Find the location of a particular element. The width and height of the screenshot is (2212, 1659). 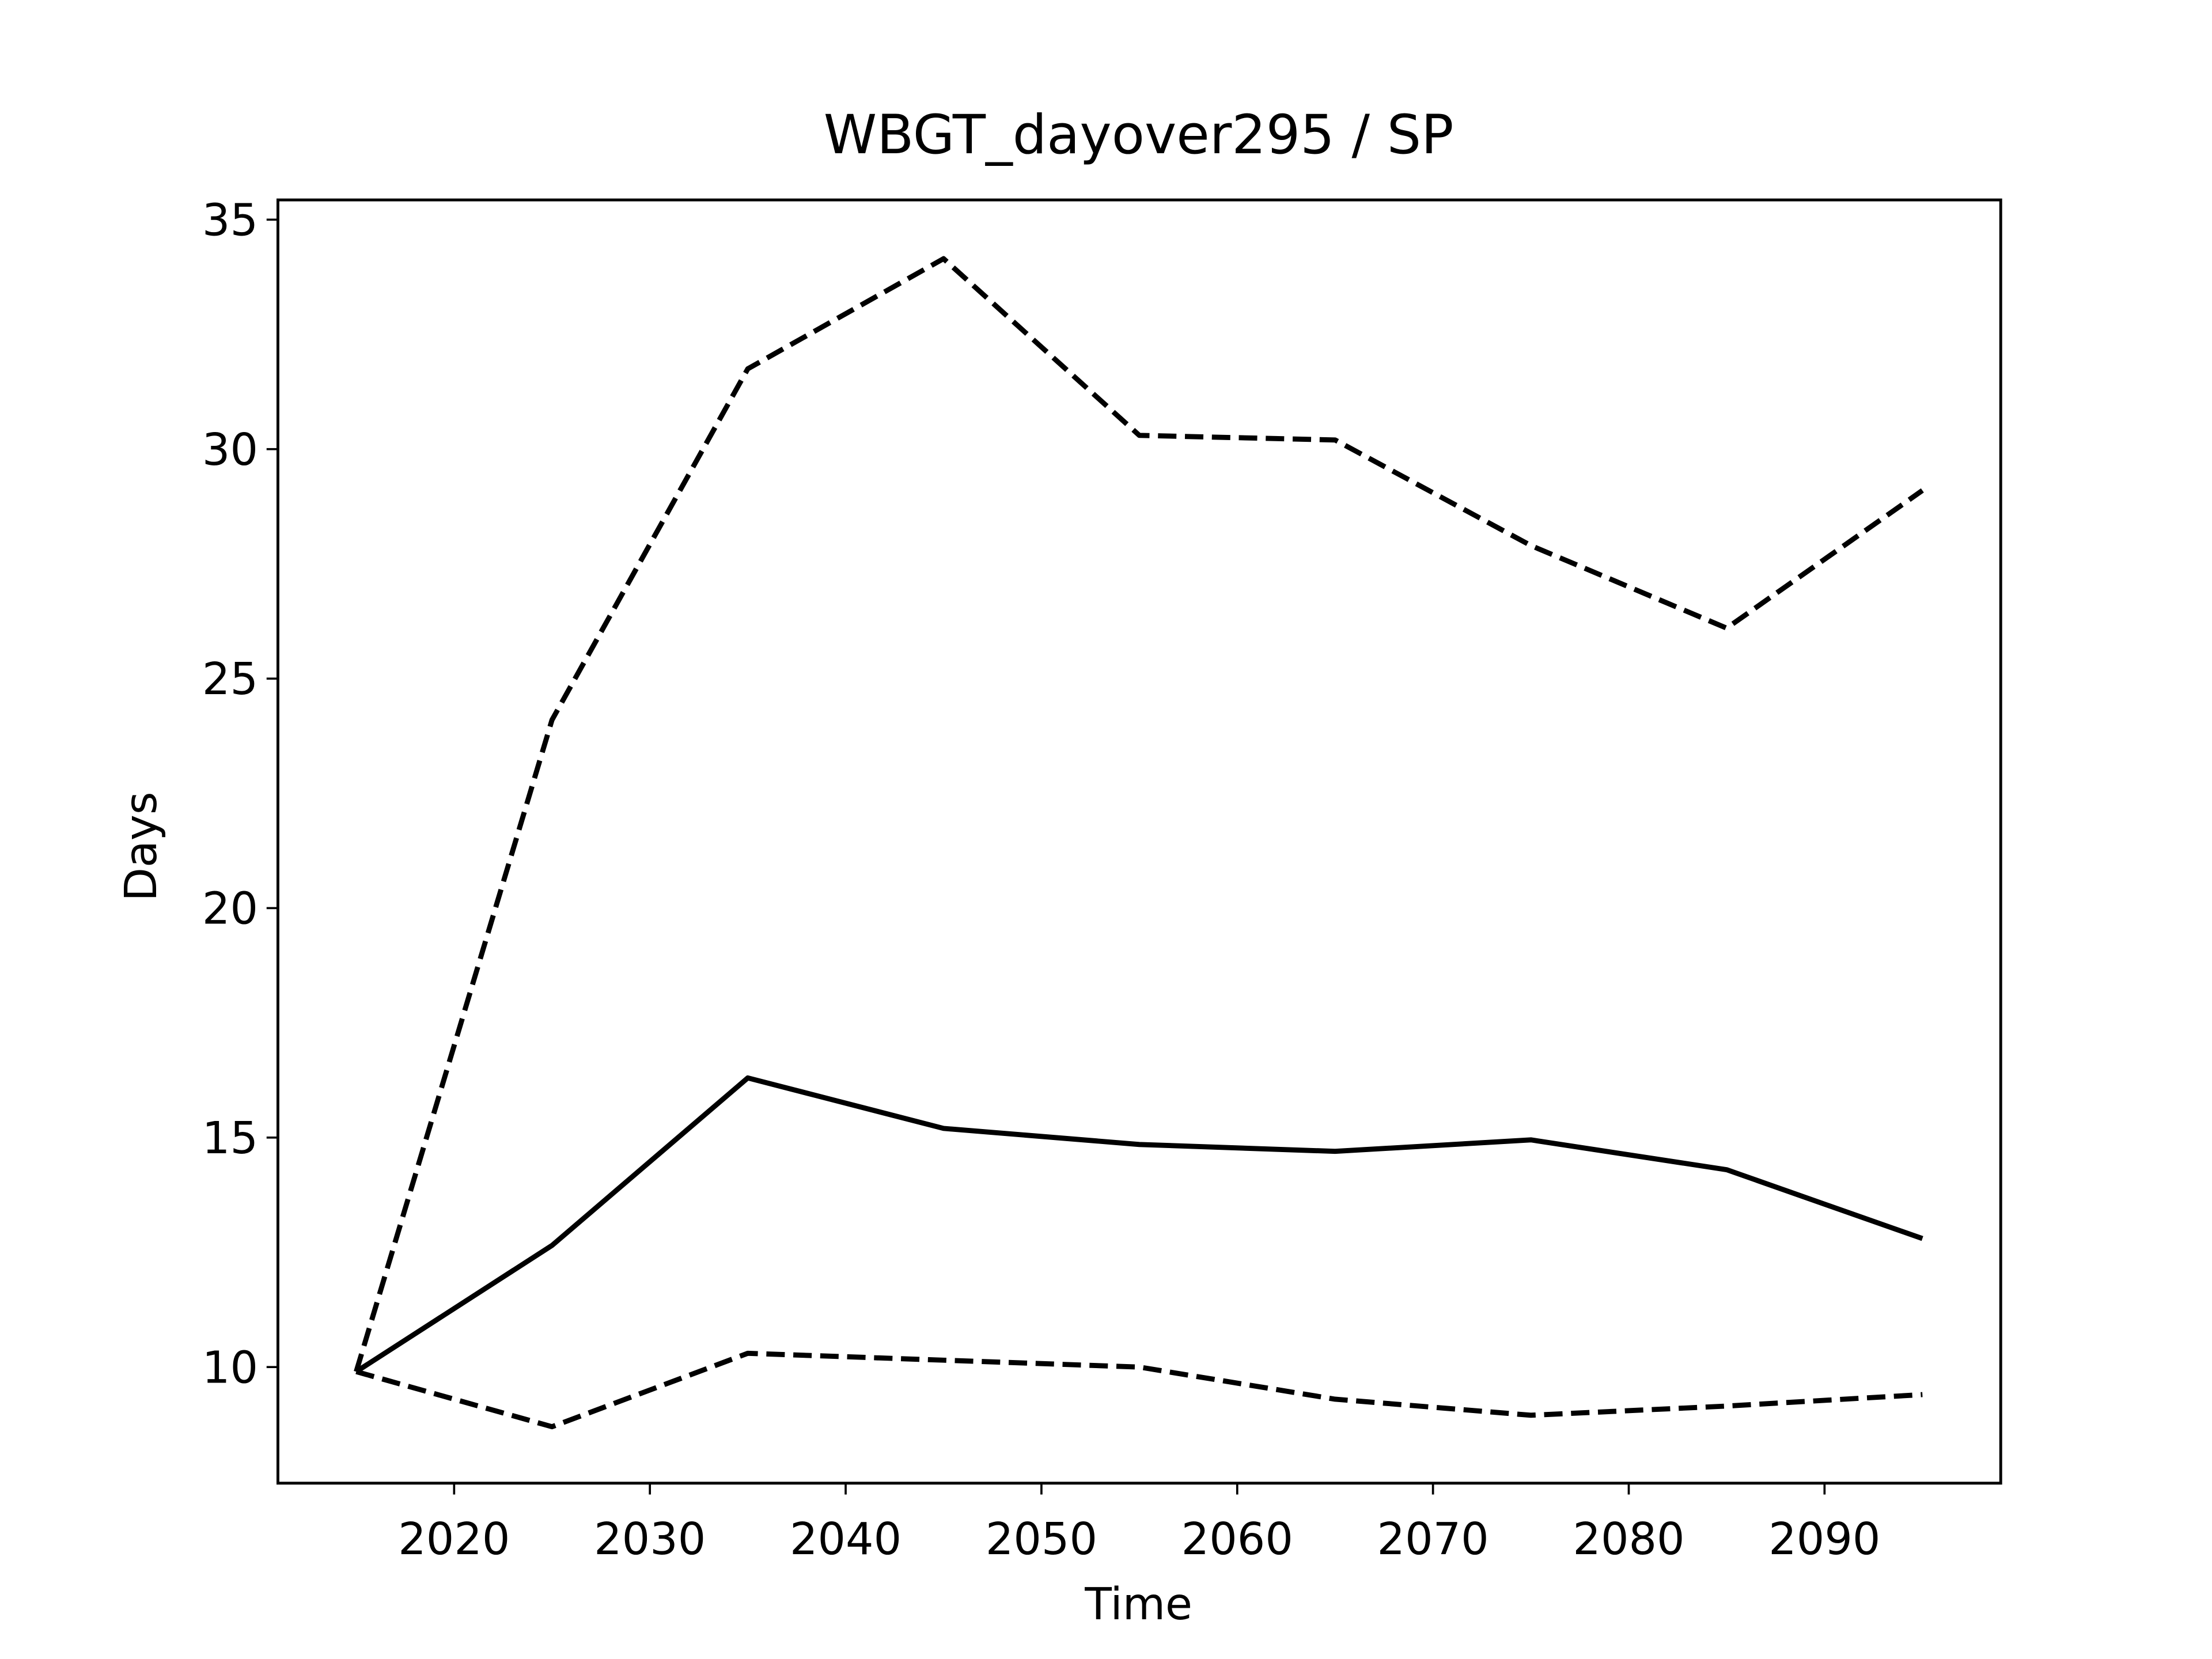

x-tick-label: 2070 is located at coordinates (1433, 1539).